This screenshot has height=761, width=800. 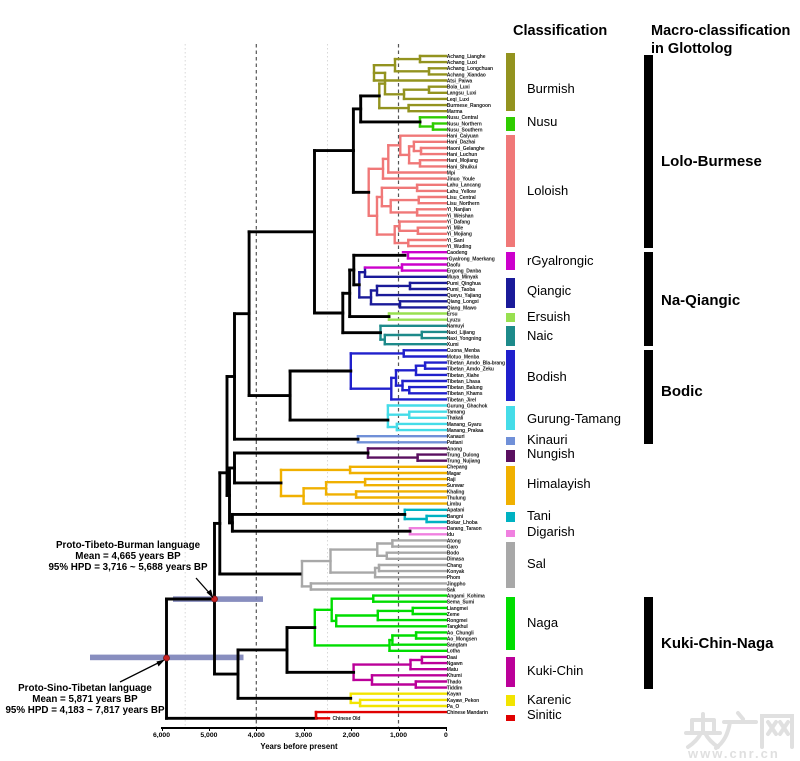 I want to click on svg-text: Achang_Xiandao, so click(x=466, y=75).